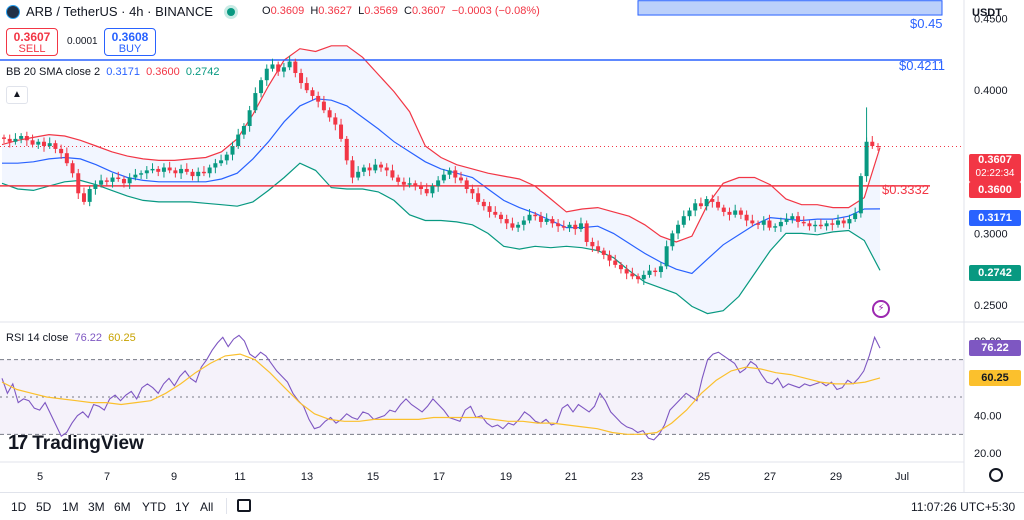 The width and height of the screenshot is (1024, 520). What do you see at coordinates (107, 477) in the screenshot?
I see `time-tick-label: 7` at bounding box center [107, 477].